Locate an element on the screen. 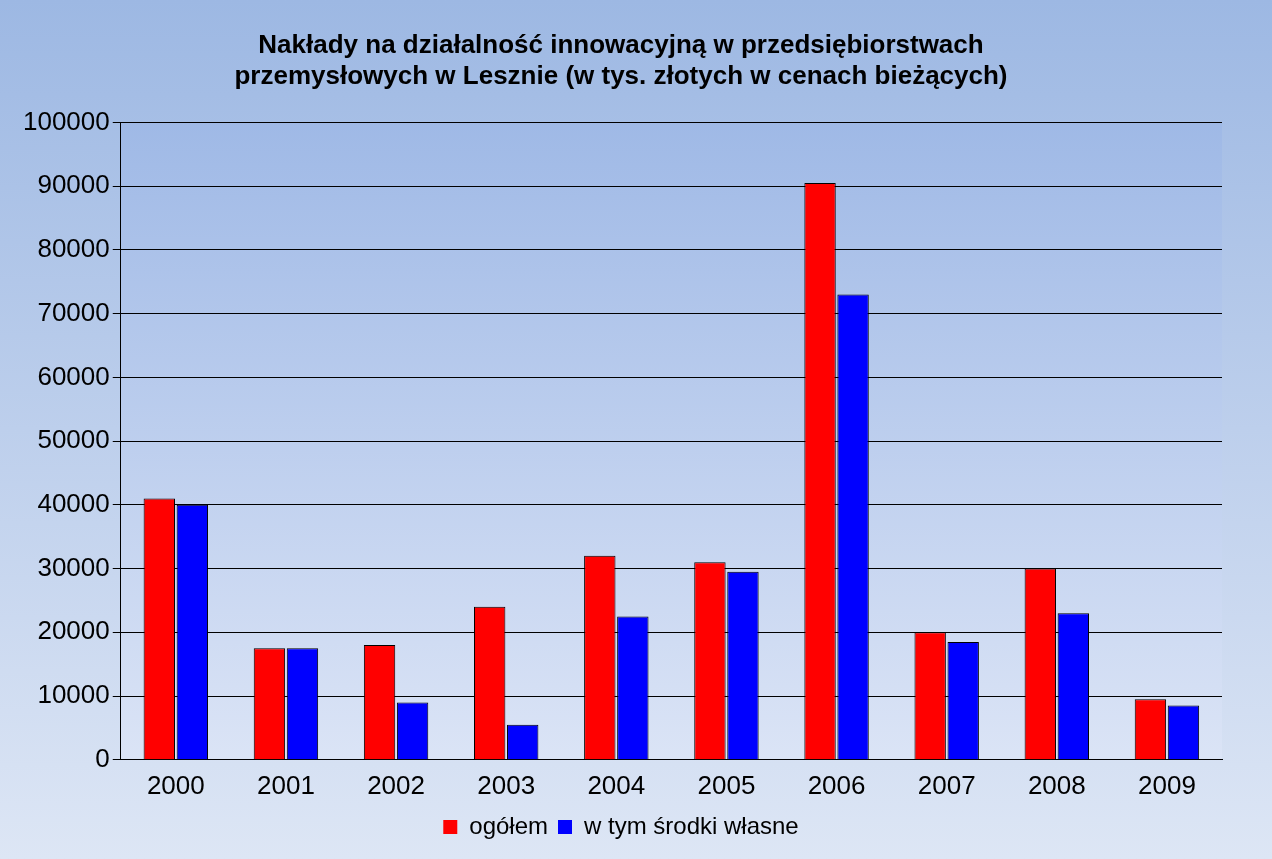  x-tick-label: 2001 is located at coordinates (286, 784).